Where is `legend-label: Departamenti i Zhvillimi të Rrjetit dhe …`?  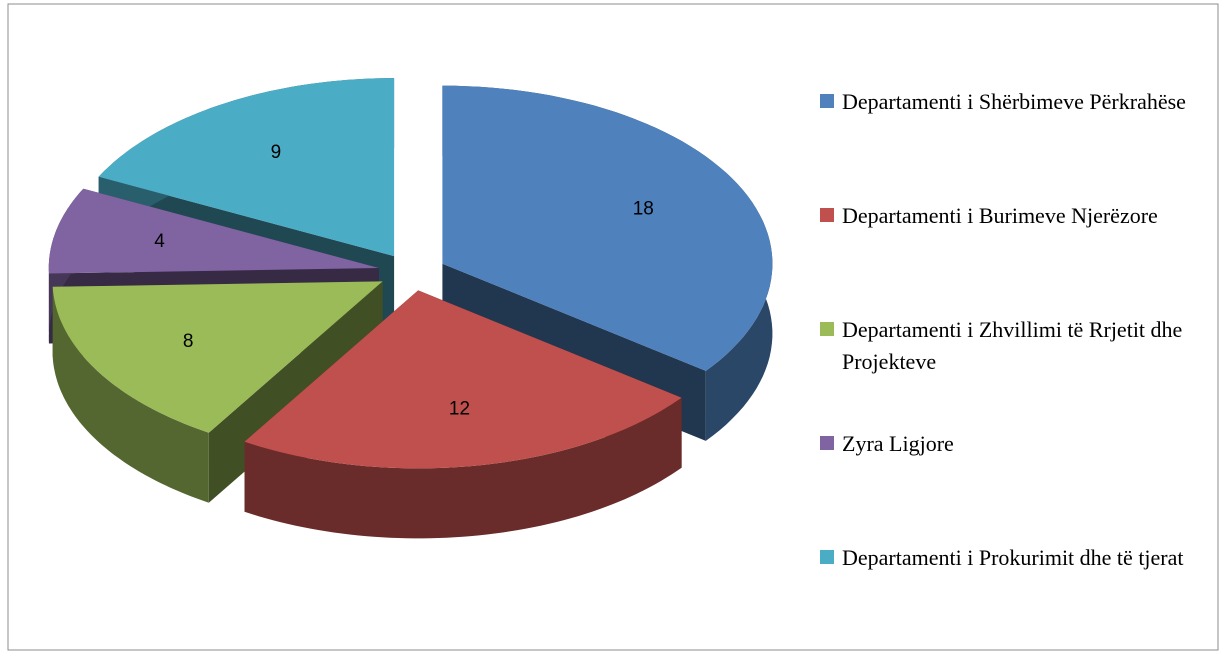
legend-label: Departamenti i Zhvillimi të Rrjetit dhe … is located at coordinates (1012, 345).